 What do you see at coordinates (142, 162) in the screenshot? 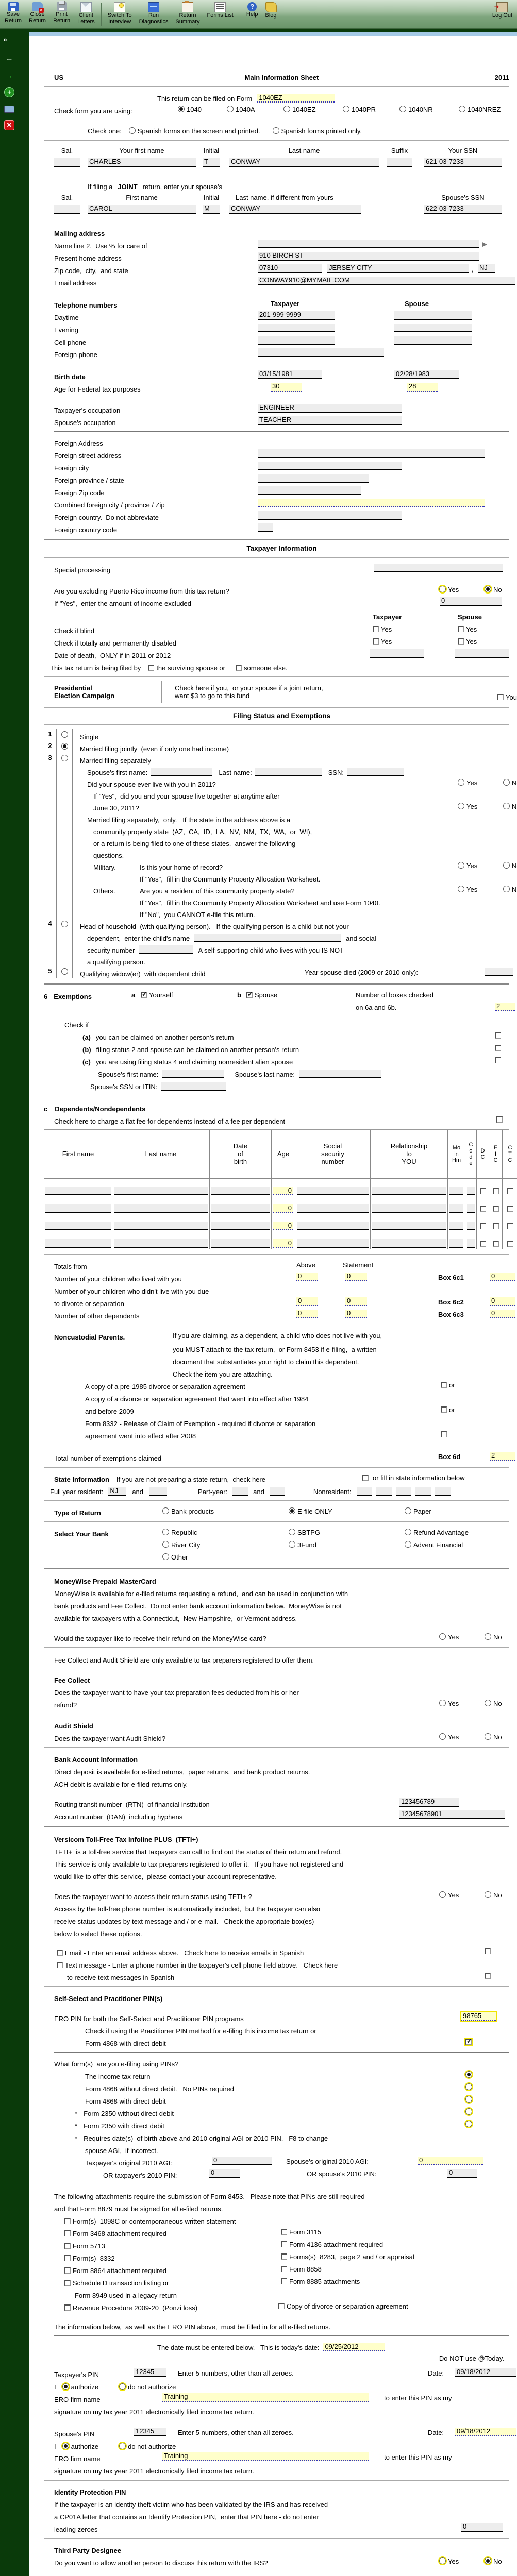
I see `first-name-field: CHARLES` at bounding box center [142, 162].